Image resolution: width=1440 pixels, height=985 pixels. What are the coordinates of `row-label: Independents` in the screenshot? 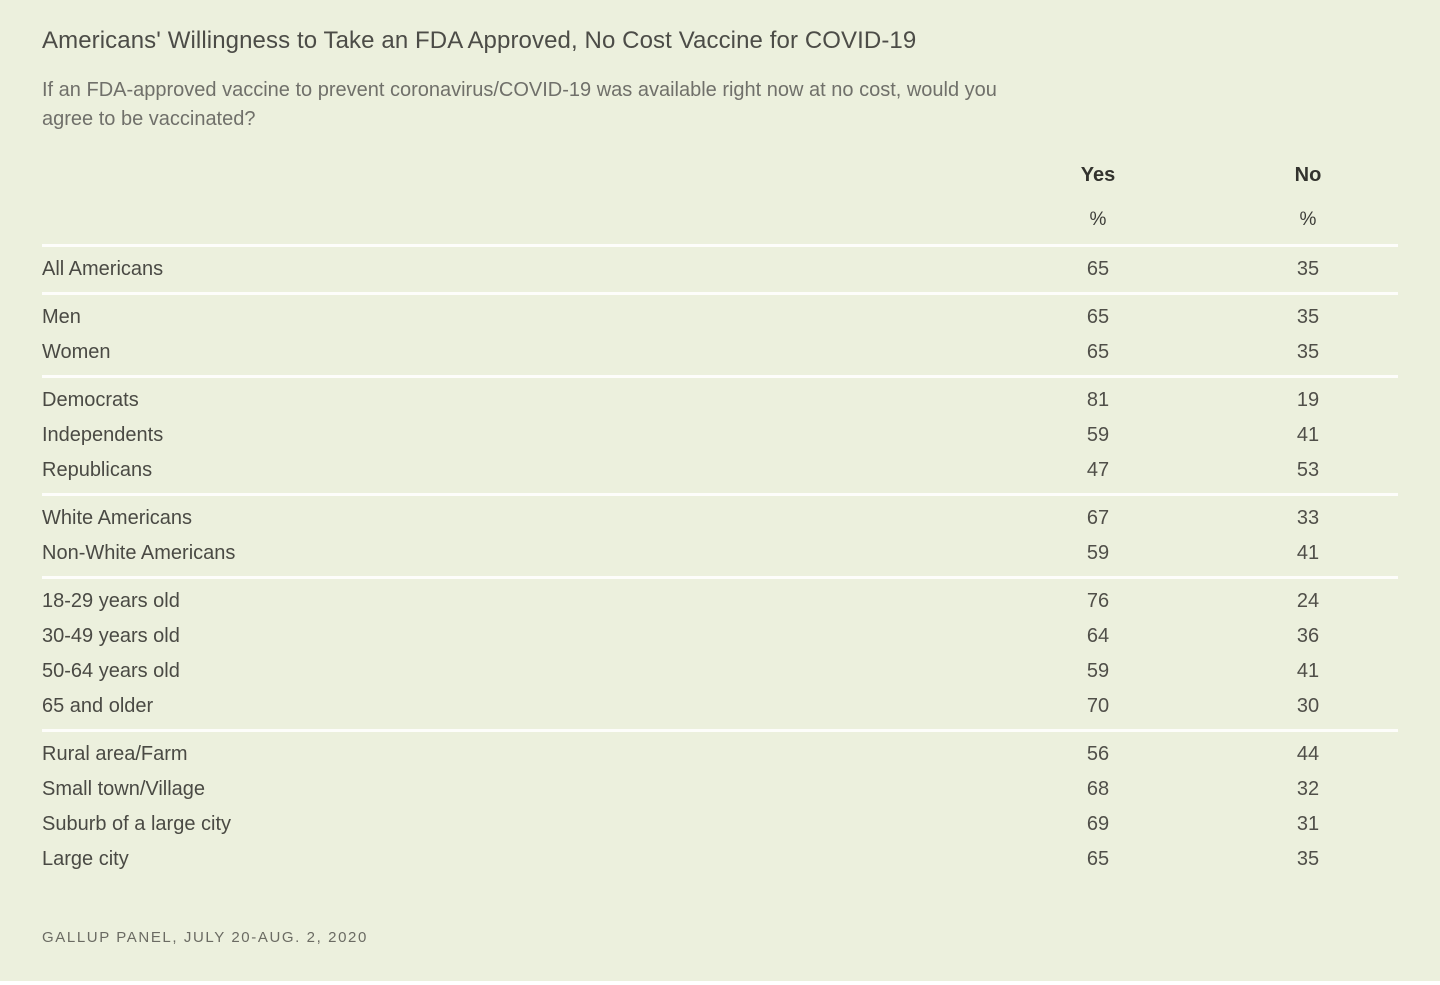 It's located at (103, 435).